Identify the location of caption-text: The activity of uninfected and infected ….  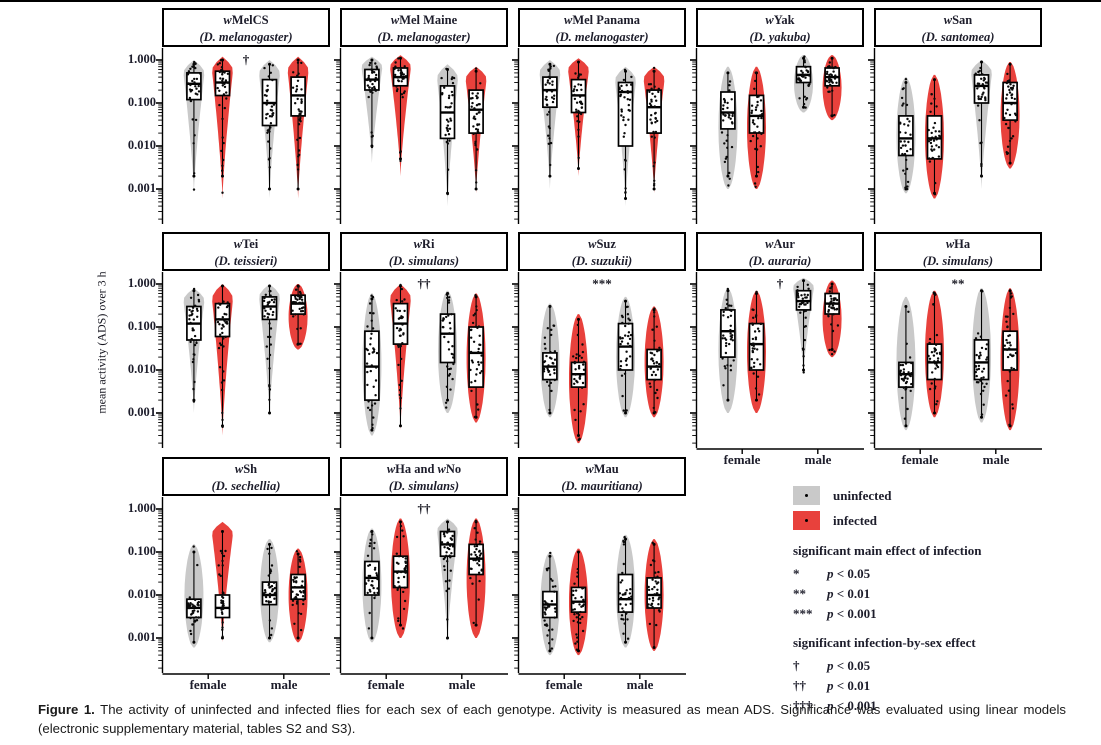
(552, 719).